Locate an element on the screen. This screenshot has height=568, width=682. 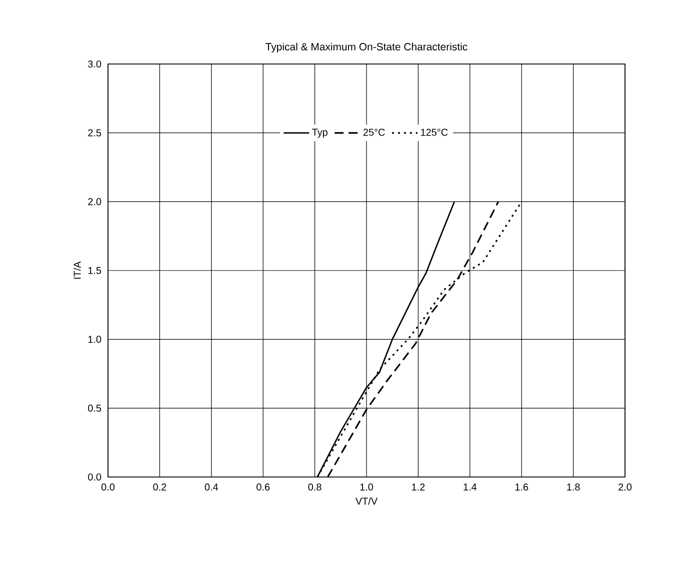
x-axis-title: VT/V is located at coordinates (366, 501).